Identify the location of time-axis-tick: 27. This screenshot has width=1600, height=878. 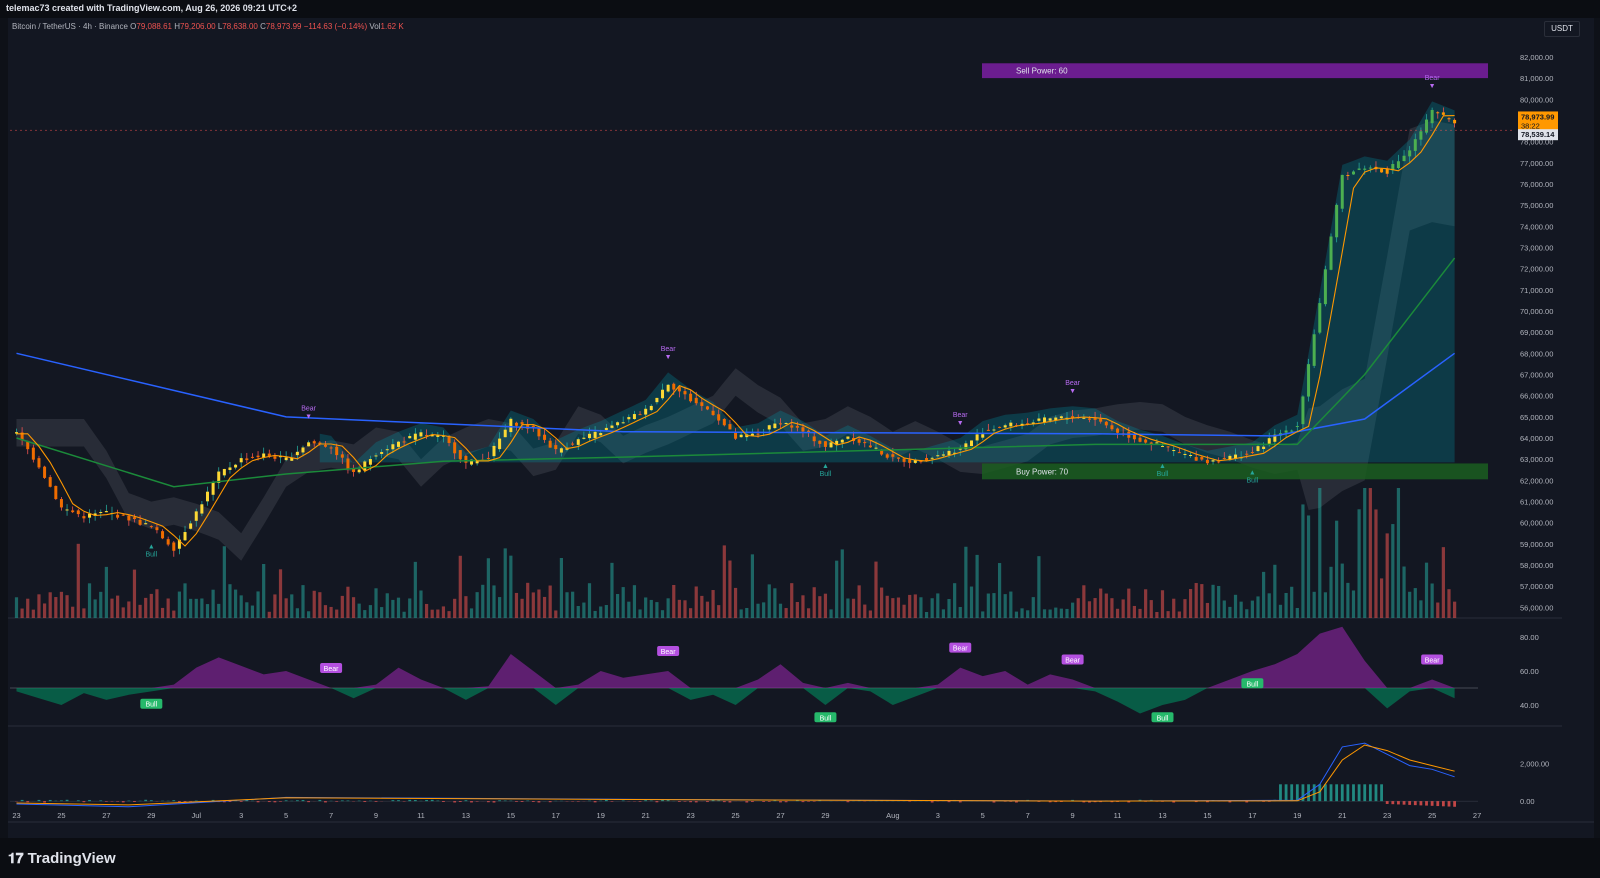
(780, 815).